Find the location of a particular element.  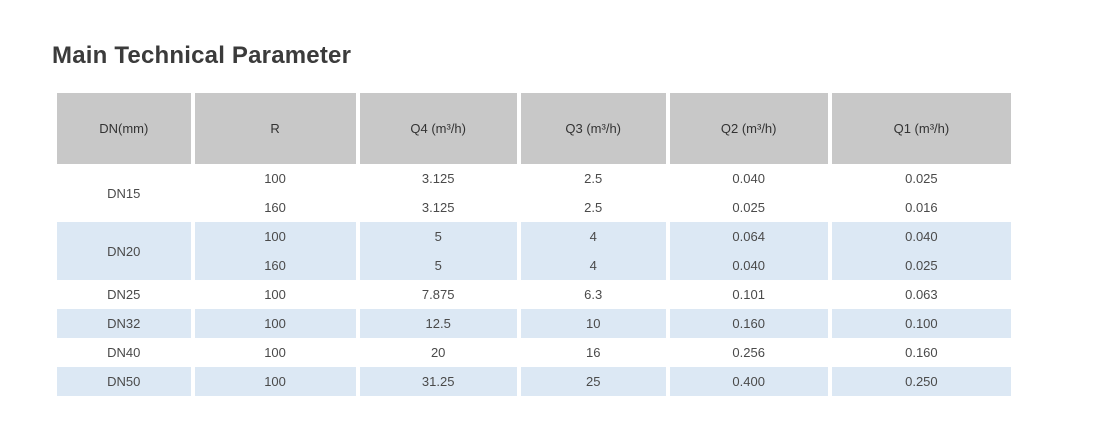

cell-dn: DN50 is located at coordinates (124, 381).